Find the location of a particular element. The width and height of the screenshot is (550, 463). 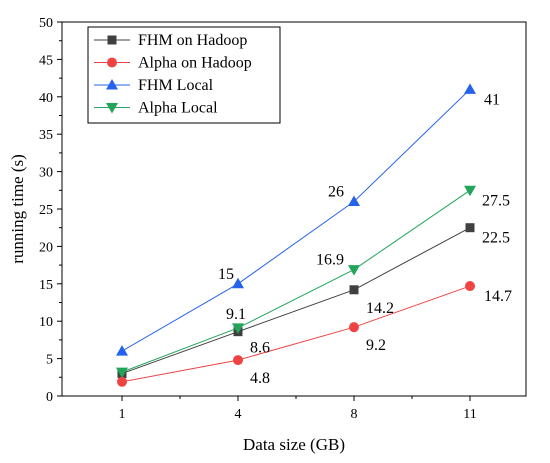

data-label: 22.5 is located at coordinates (496, 238).